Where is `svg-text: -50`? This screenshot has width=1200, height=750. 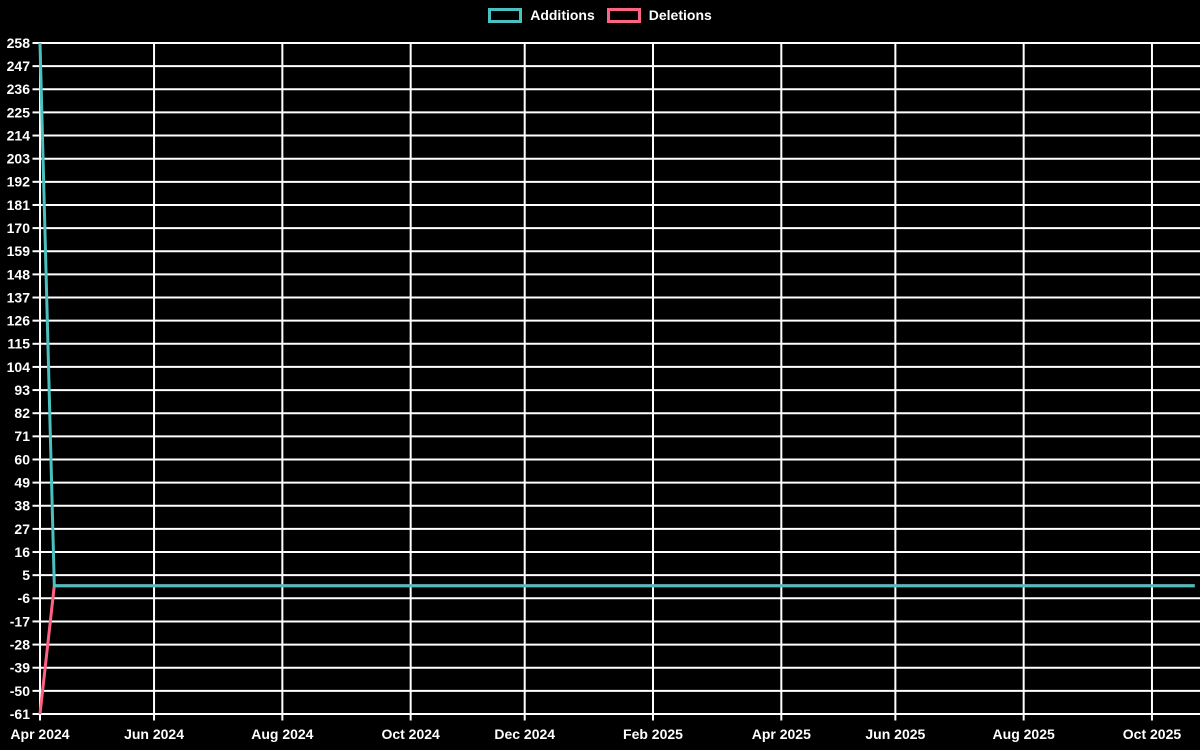
svg-text: -50 is located at coordinates (20, 691).